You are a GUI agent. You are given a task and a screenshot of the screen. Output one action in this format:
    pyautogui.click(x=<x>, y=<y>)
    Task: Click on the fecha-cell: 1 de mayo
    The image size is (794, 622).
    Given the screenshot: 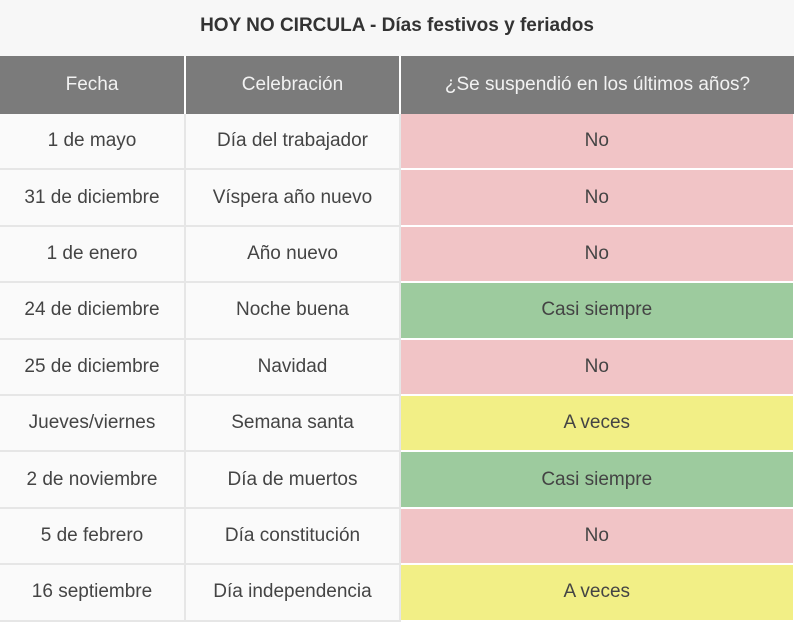 What is the action you would take?
    pyautogui.click(x=93, y=142)
    